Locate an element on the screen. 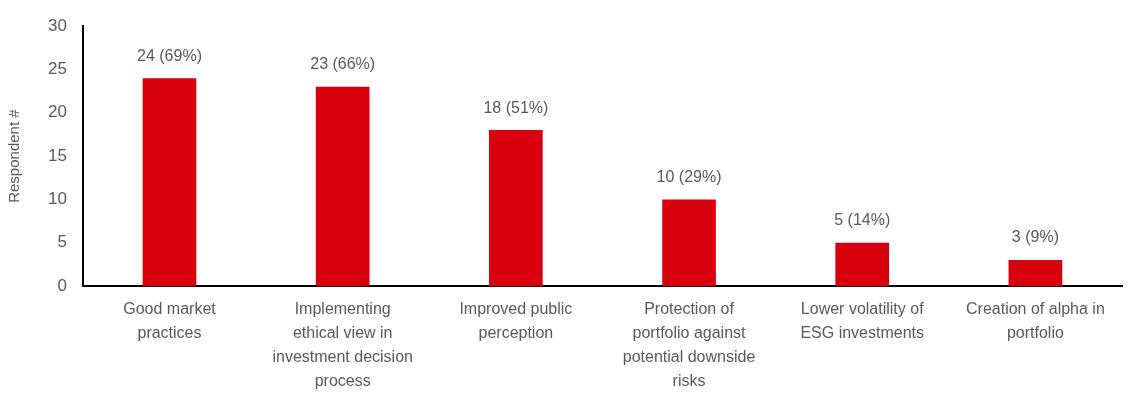 This screenshot has width=1132, height=406. y-tick-label: 10 is located at coordinates (57, 199).